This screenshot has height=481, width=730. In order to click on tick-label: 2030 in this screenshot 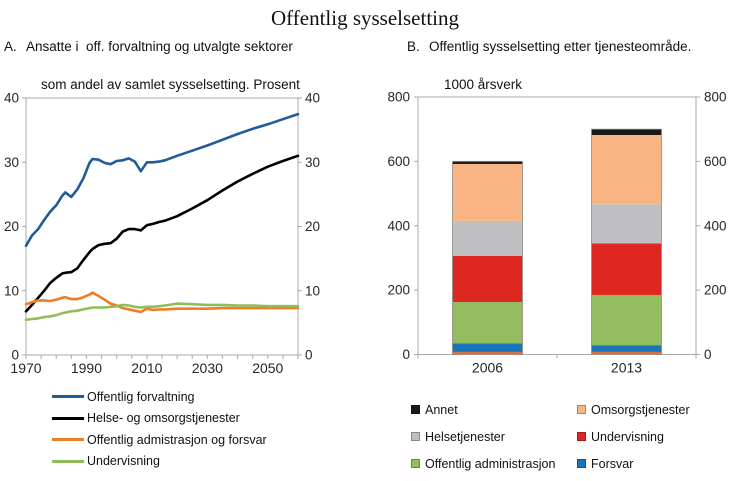, I will do `click(207, 368)`.